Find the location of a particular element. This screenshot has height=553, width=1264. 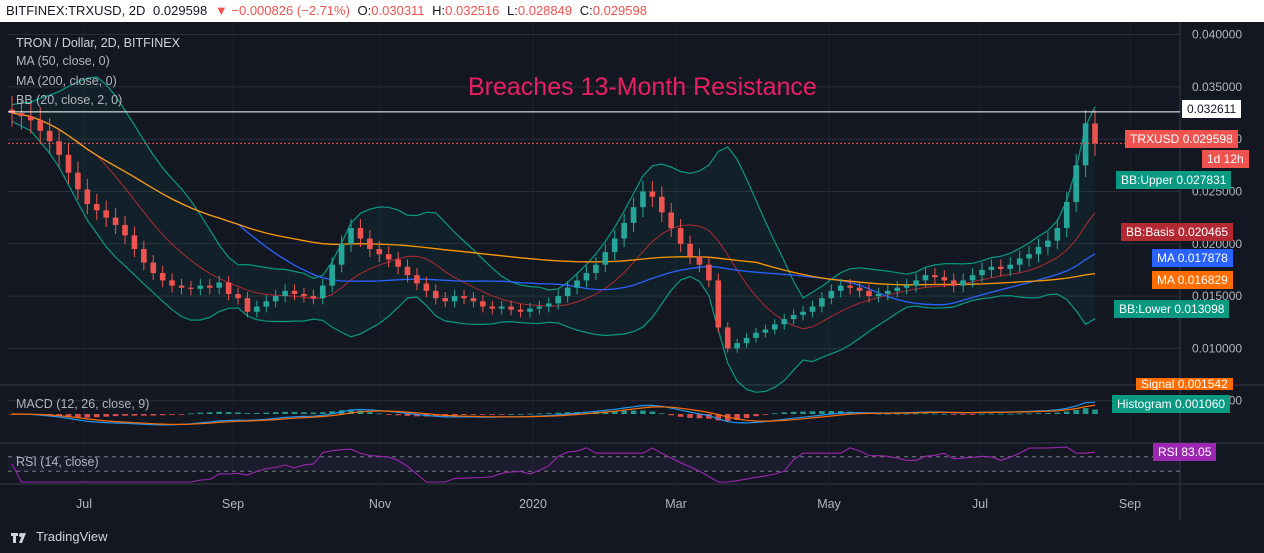

close-label: C: is located at coordinates (586, 10).